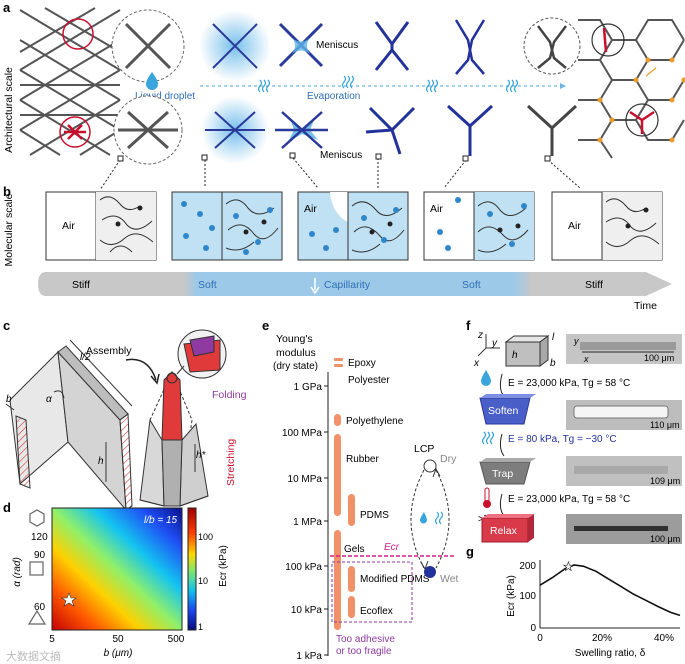 The image size is (685, 664). Describe the element at coordinates (476, 363) in the screenshot. I see `axis-x: x` at that location.